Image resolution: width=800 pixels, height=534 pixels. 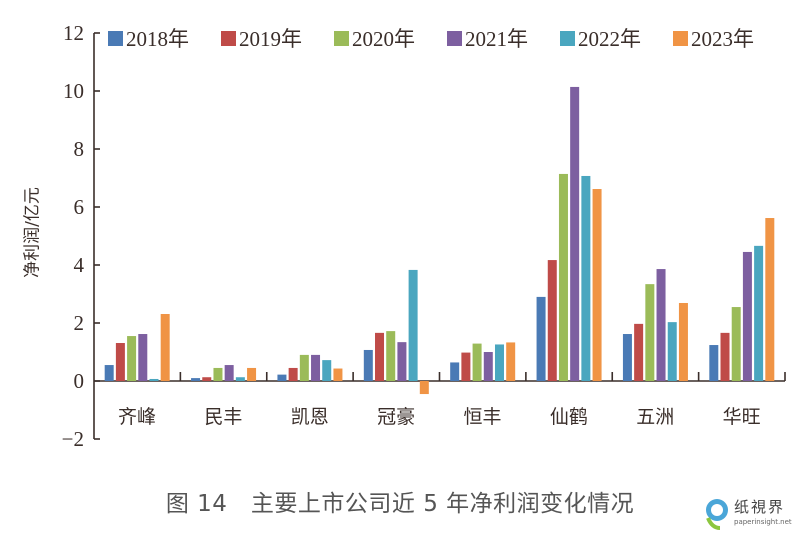 I want to click on legend-label: 2023年, so click(x=722, y=39).